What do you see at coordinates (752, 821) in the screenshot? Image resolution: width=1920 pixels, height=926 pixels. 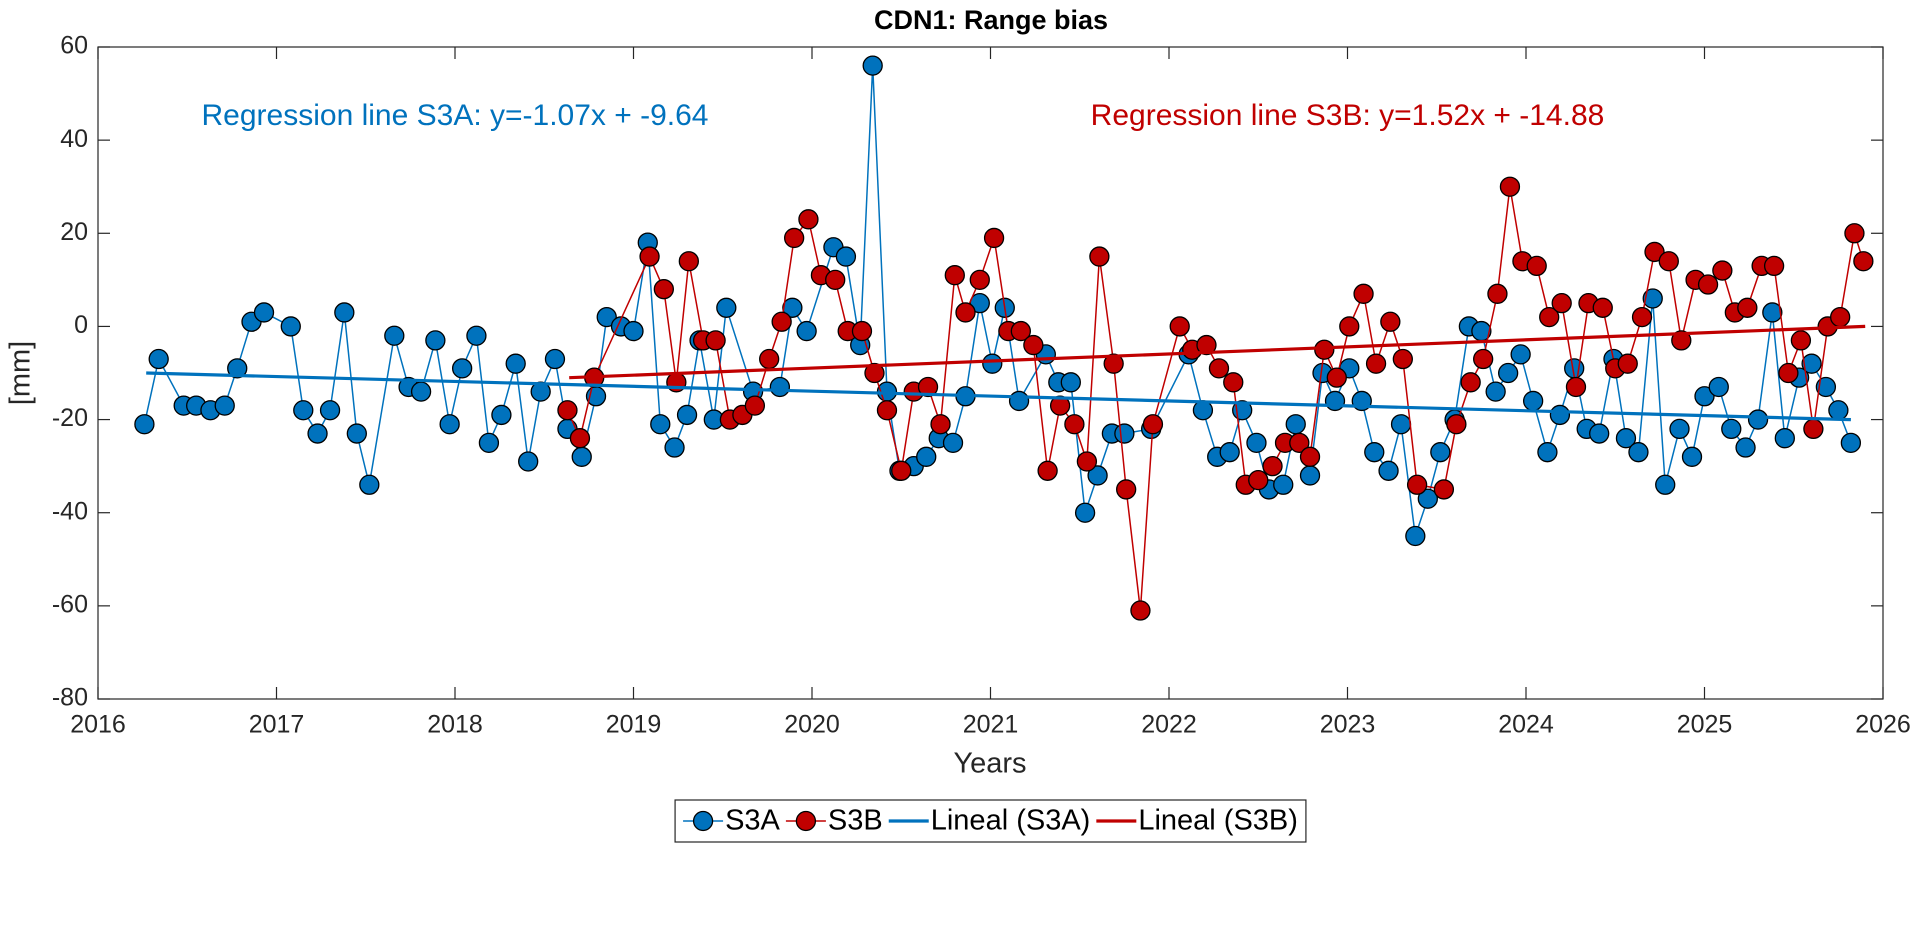 I see `legend-label: S3A` at bounding box center [752, 821].